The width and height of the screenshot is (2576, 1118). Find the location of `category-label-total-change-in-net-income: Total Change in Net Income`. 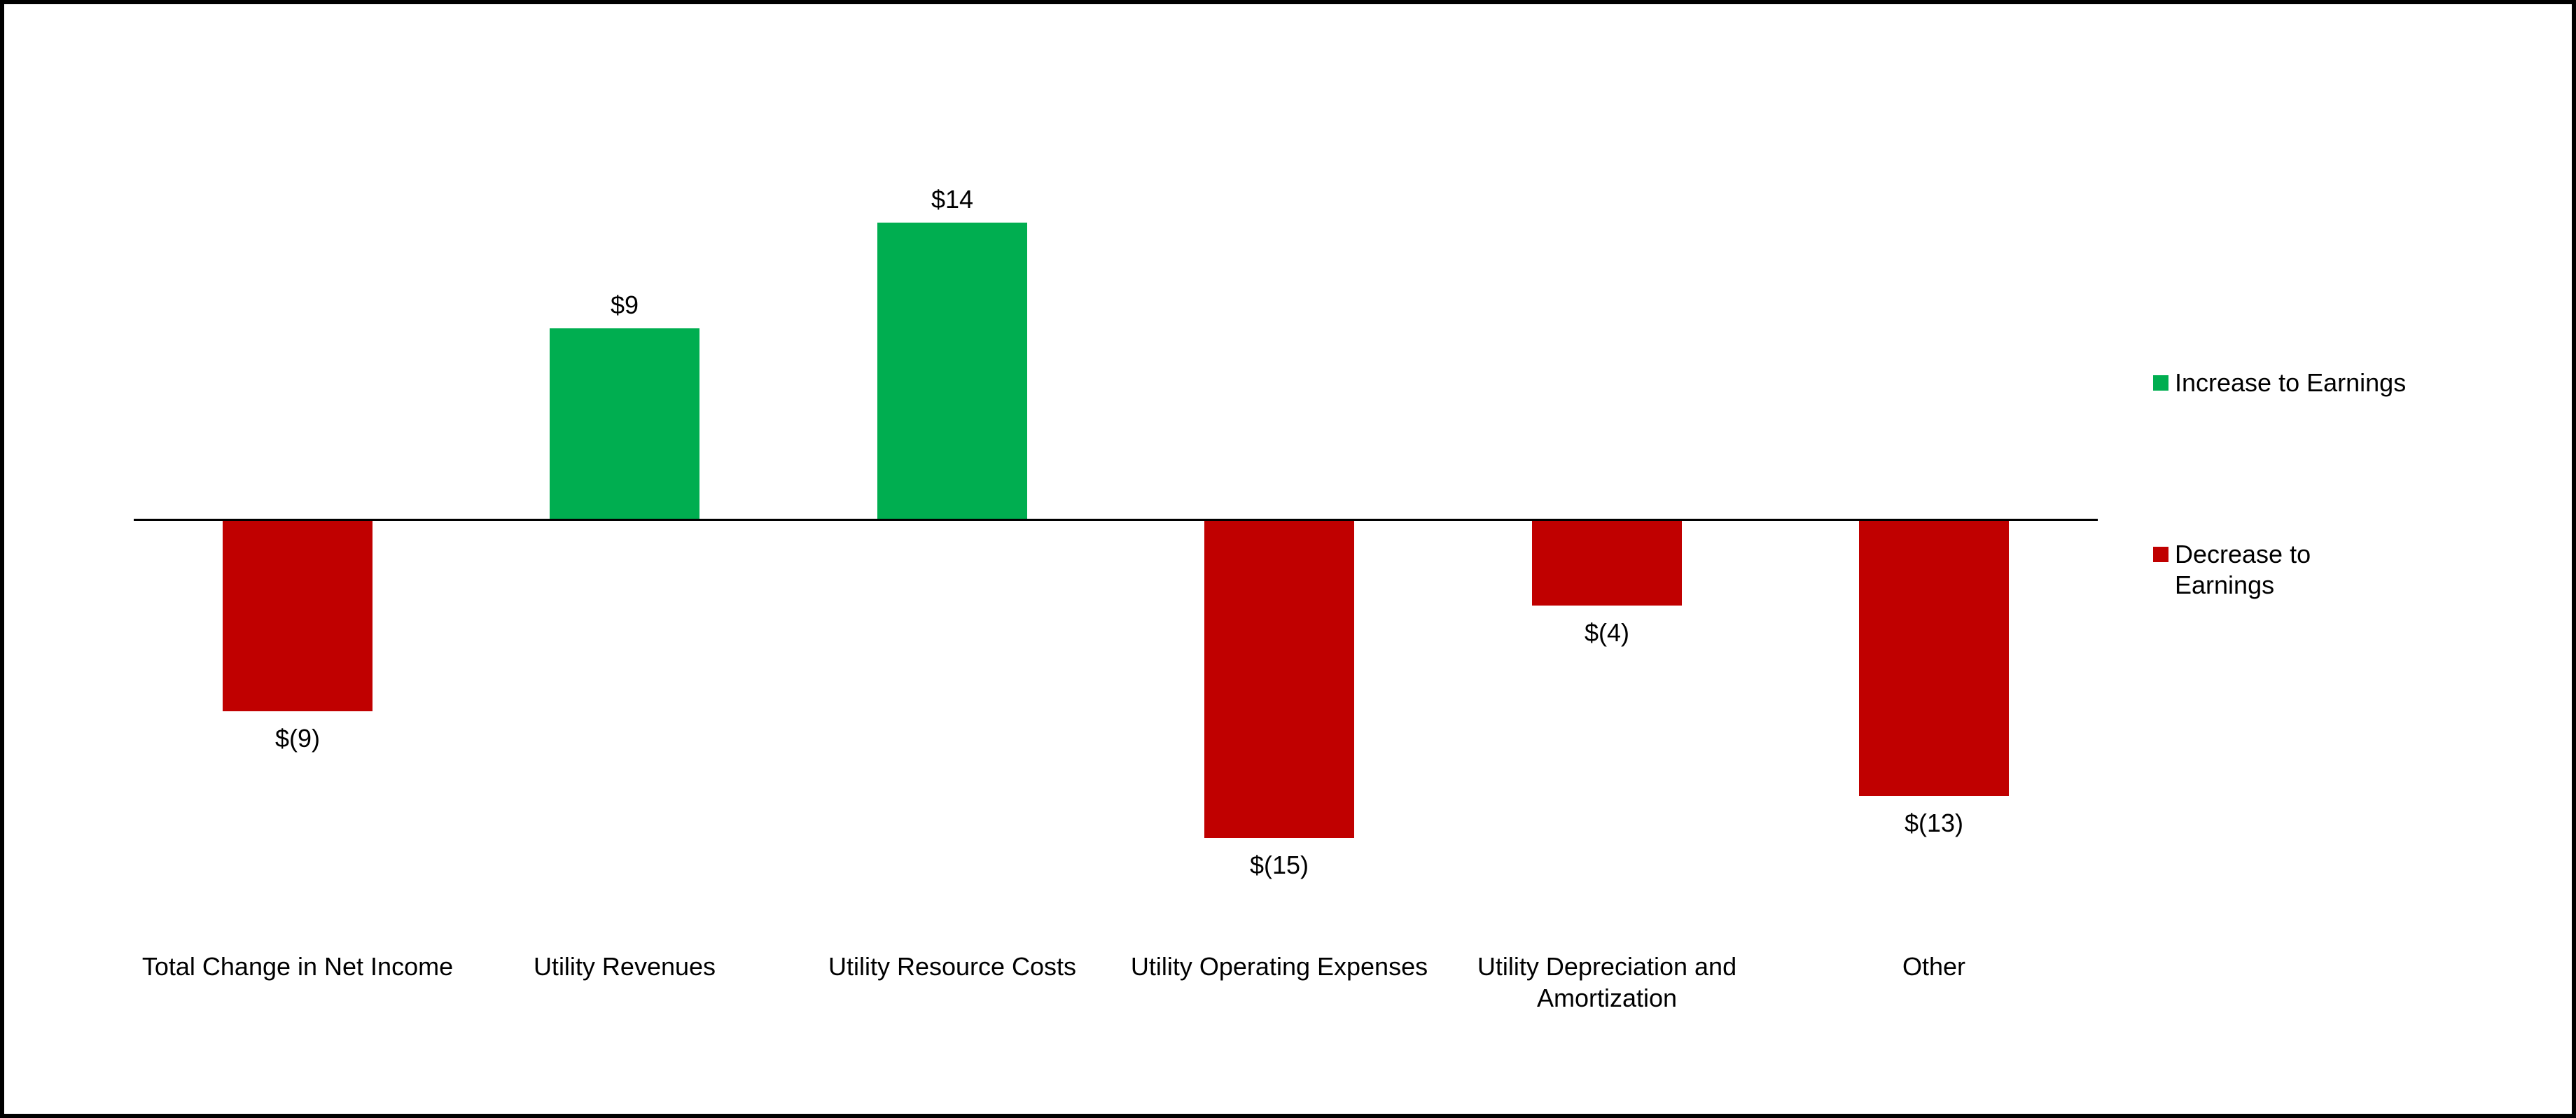

category-label-total-change-in-net-income: Total Change in Net Income is located at coordinates (297, 966).